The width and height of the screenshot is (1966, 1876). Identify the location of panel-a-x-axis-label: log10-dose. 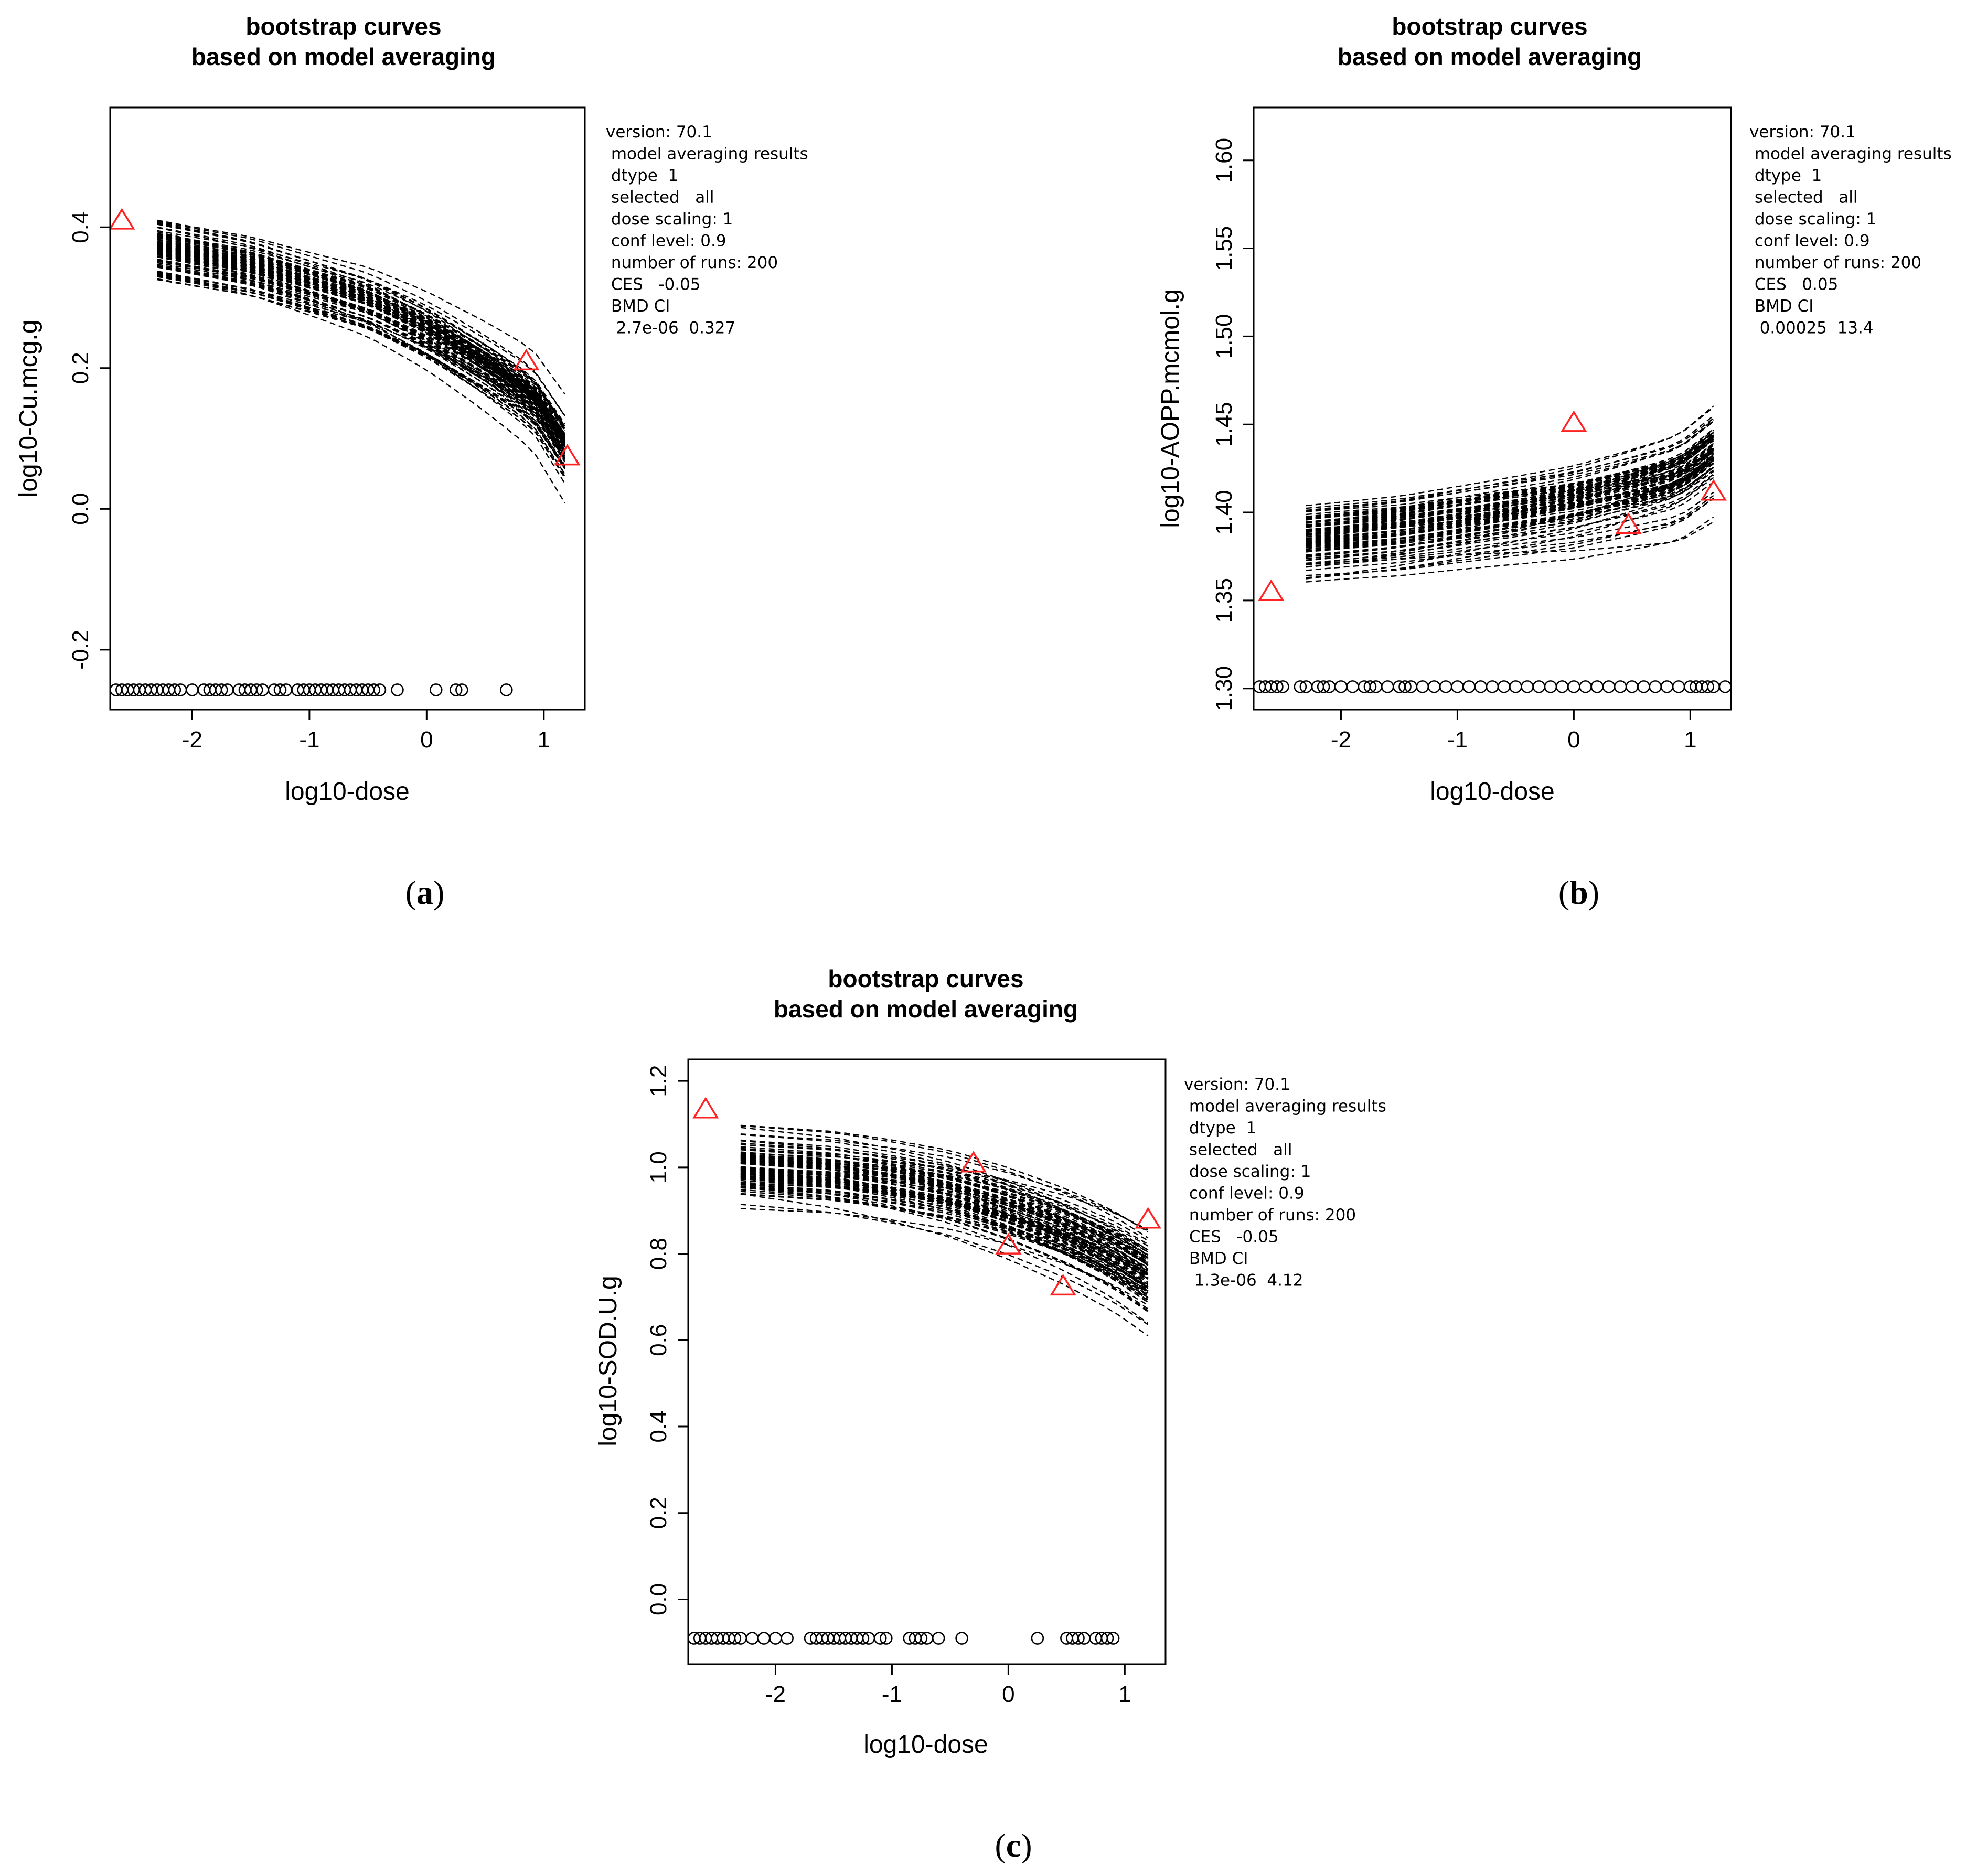
(347, 792).